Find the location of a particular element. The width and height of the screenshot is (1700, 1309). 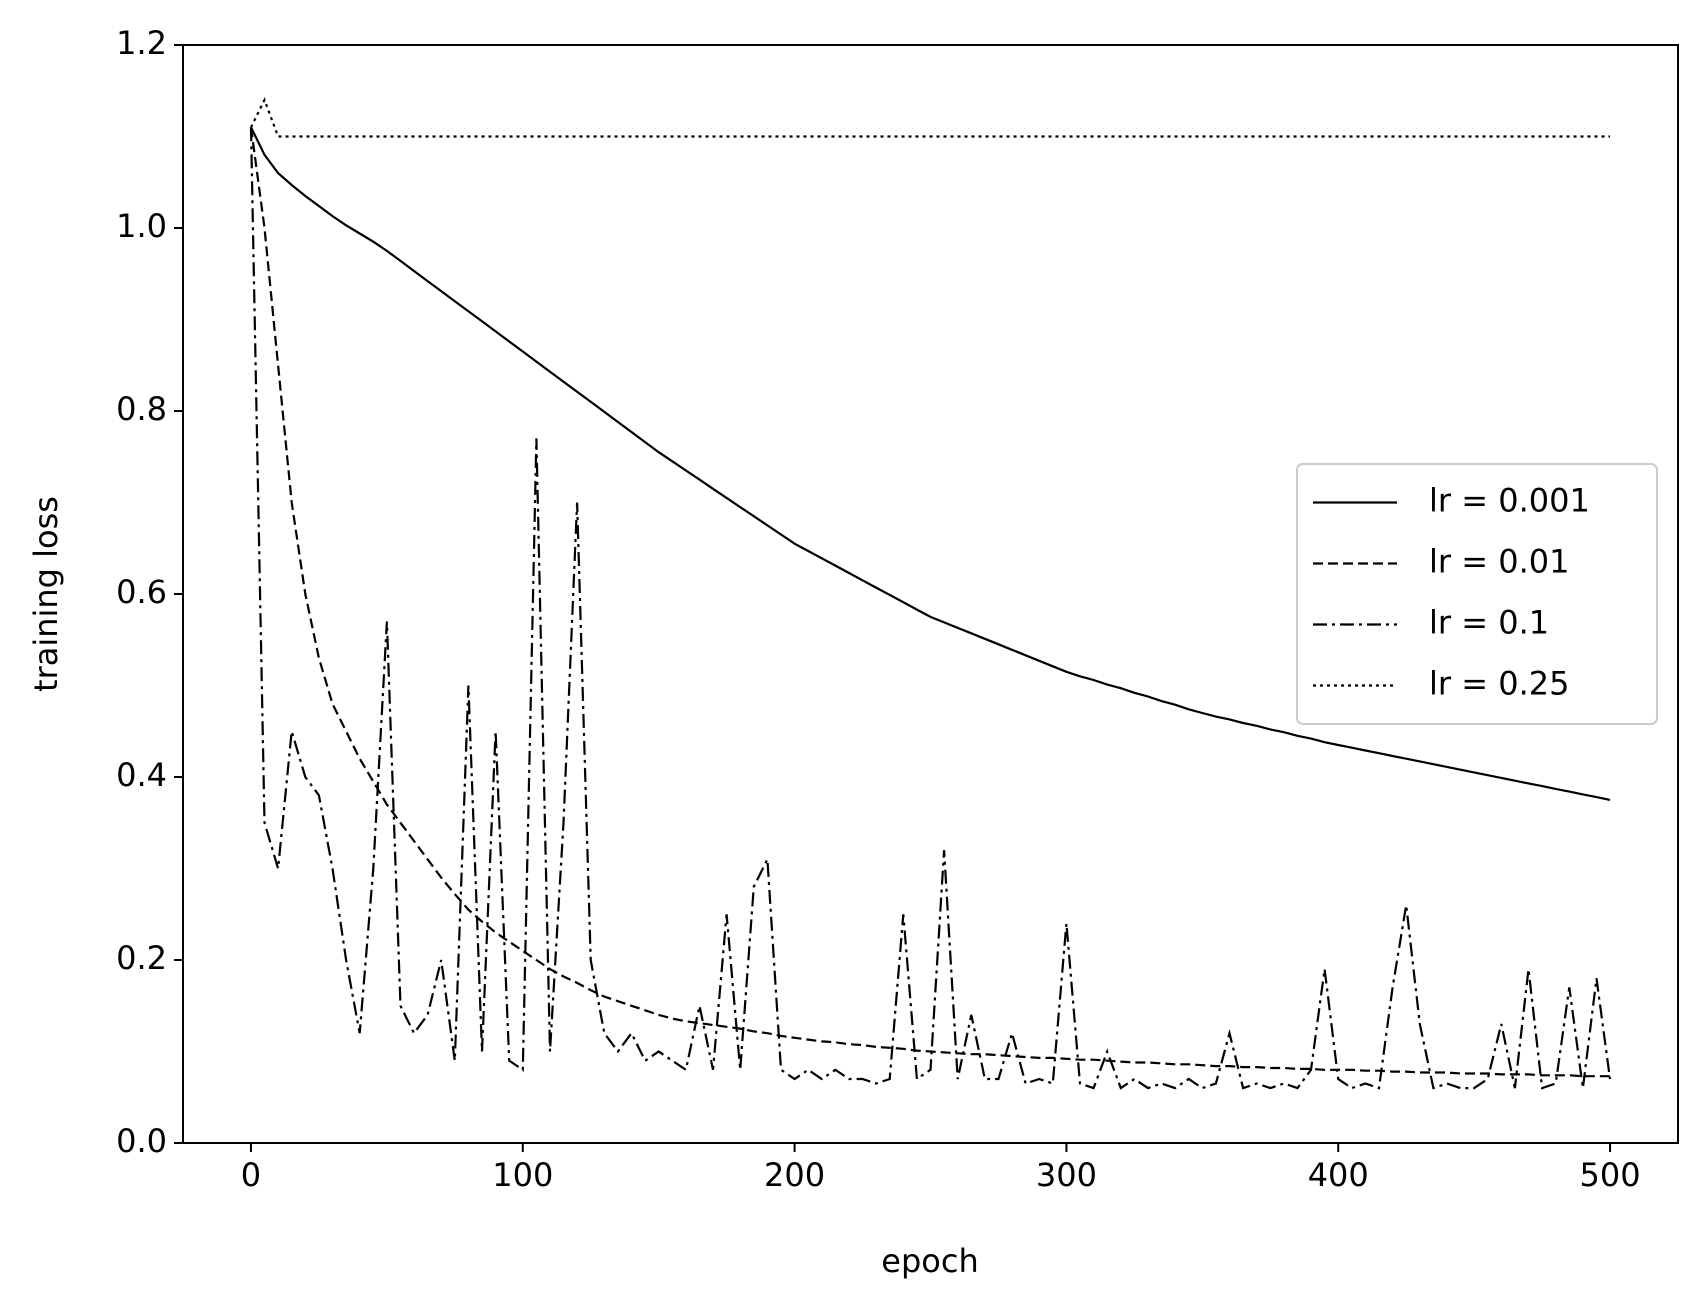

x-axis-label: epoch is located at coordinates (929, 1261).